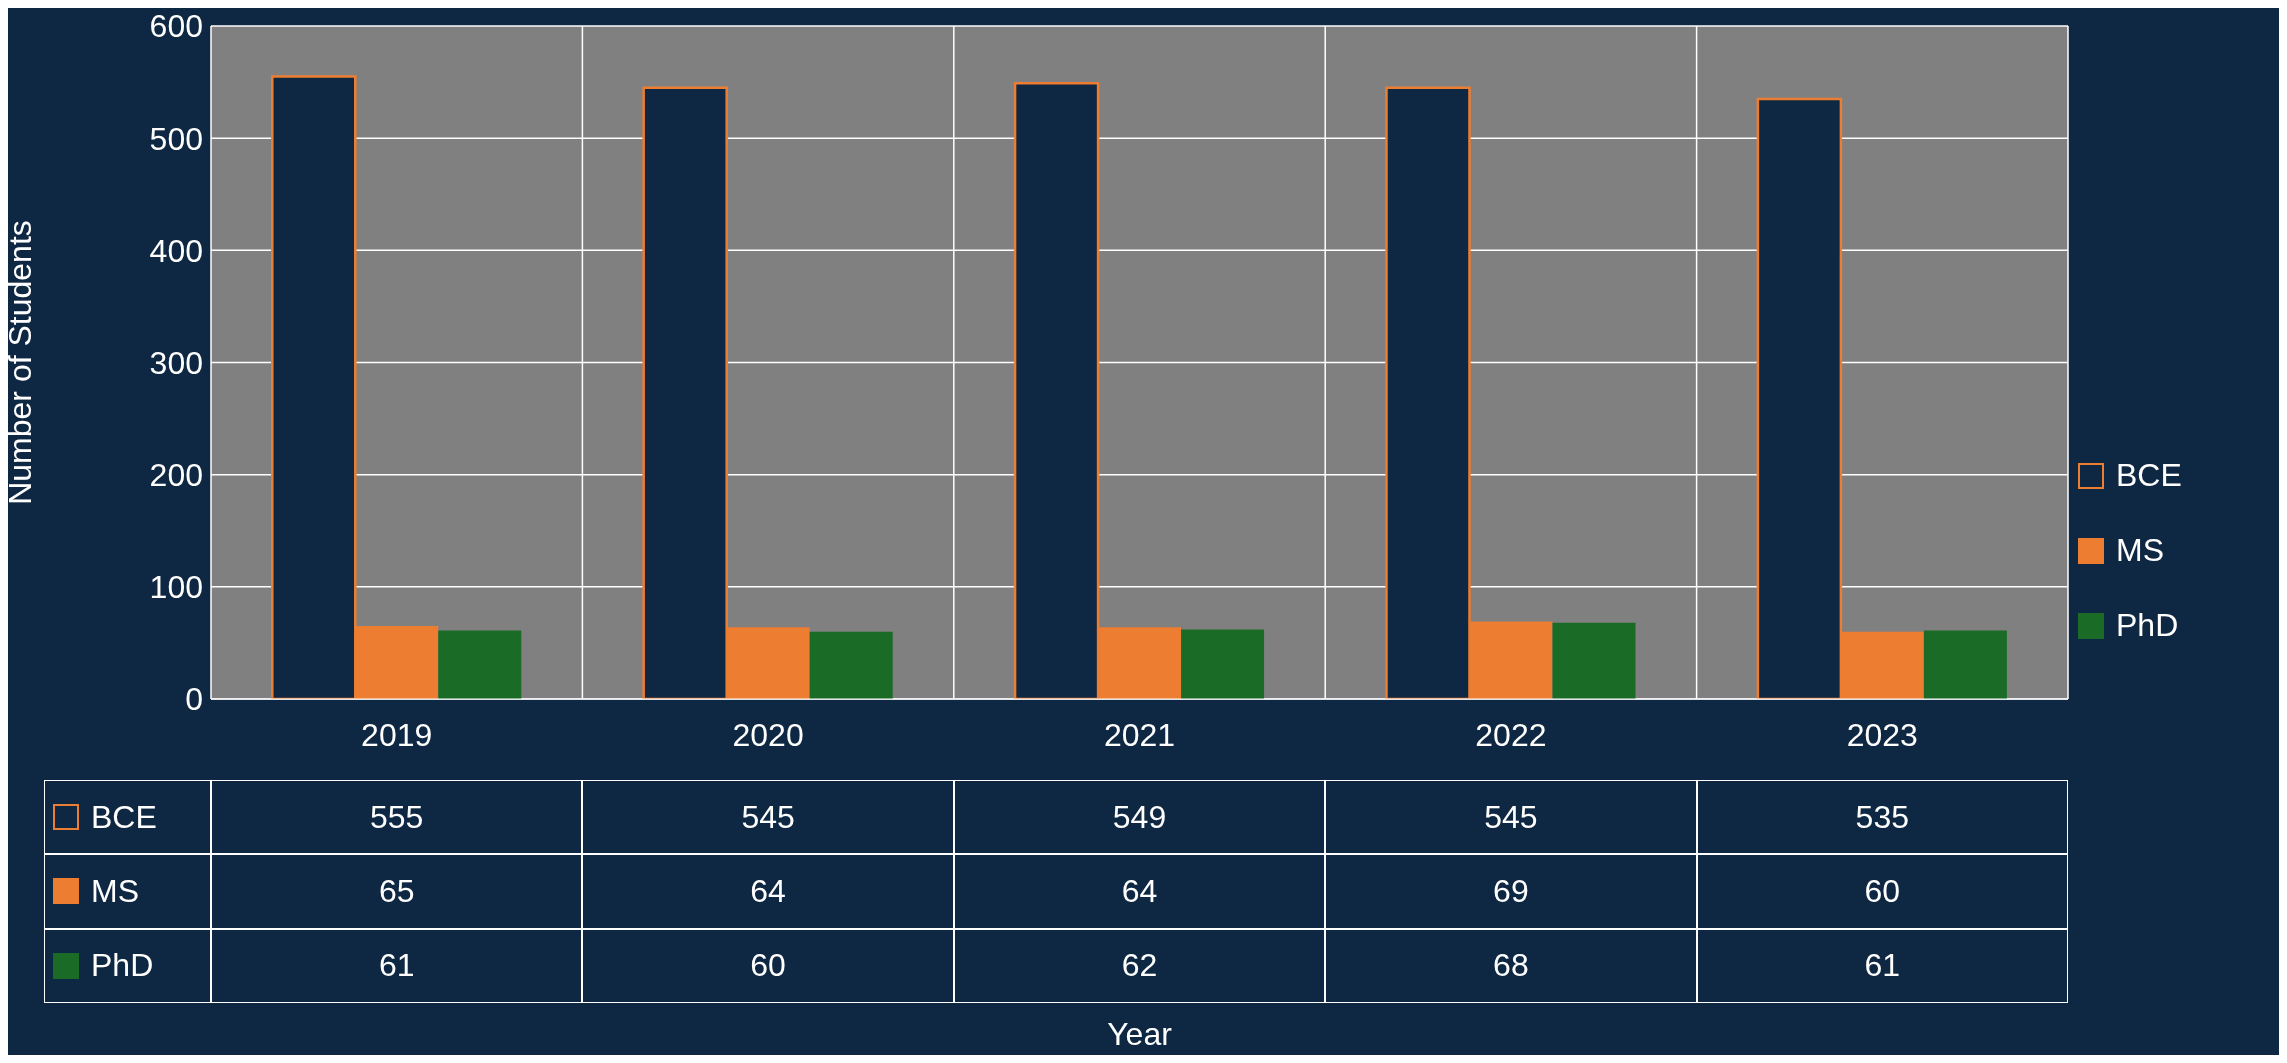 The width and height of the screenshot is (2287, 1063). What do you see at coordinates (768, 734) in the screenshot?
I see `x-tick-label: 2020` at bounding box center [768, 734].